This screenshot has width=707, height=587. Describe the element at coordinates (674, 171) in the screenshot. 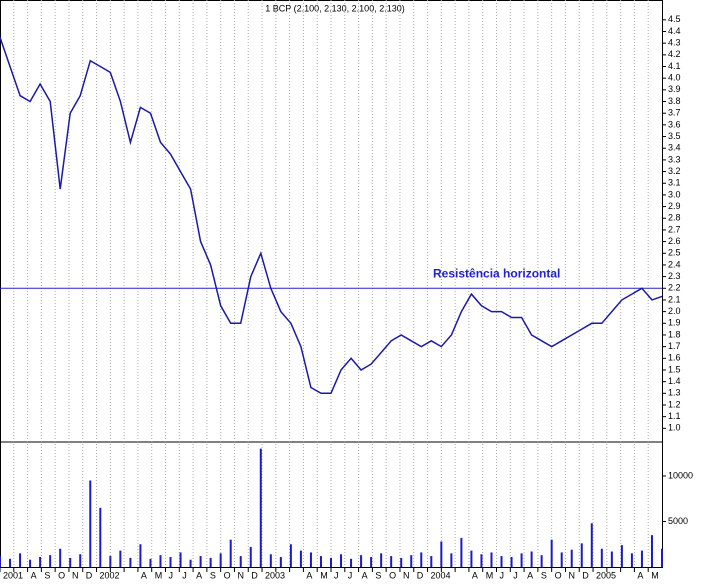

I see `y-tick-label: 3.2` at that location.